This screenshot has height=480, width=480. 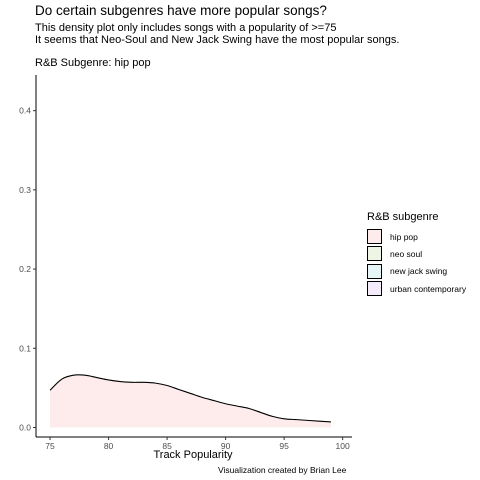 I want to click on y-tick-label: 0.1, so click(x=25, y=348).